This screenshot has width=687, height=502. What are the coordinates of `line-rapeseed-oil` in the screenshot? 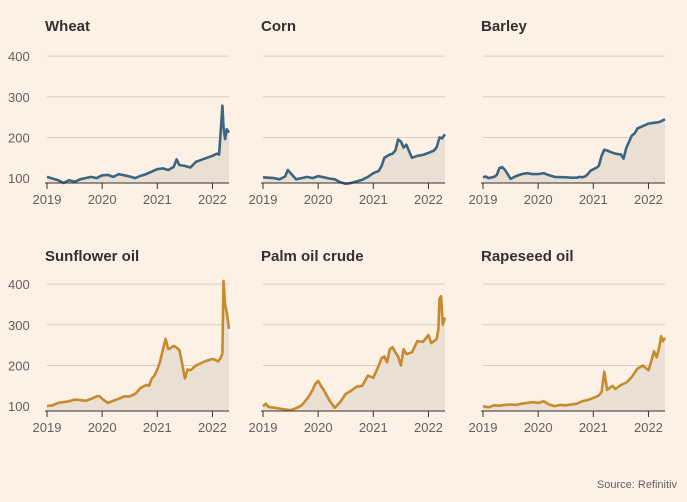 It's located at (574, 371).